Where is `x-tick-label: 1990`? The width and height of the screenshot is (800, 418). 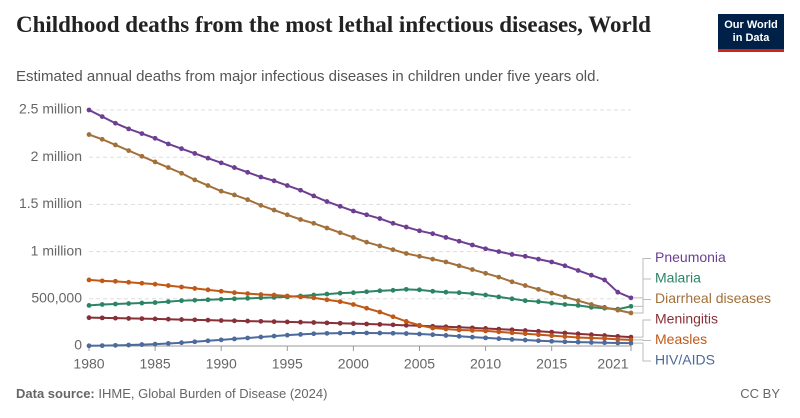 x-tick-label: 1990 is located at coordinates (221, 364).